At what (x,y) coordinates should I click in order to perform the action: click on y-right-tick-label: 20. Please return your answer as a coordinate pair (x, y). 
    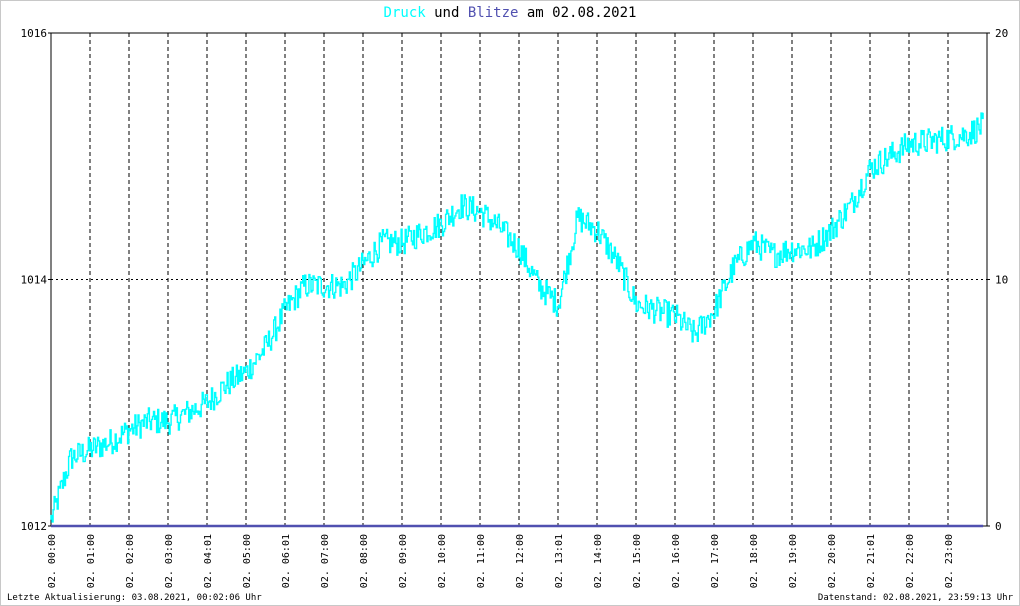
    Looking at the image, I should click on (1001, 33).